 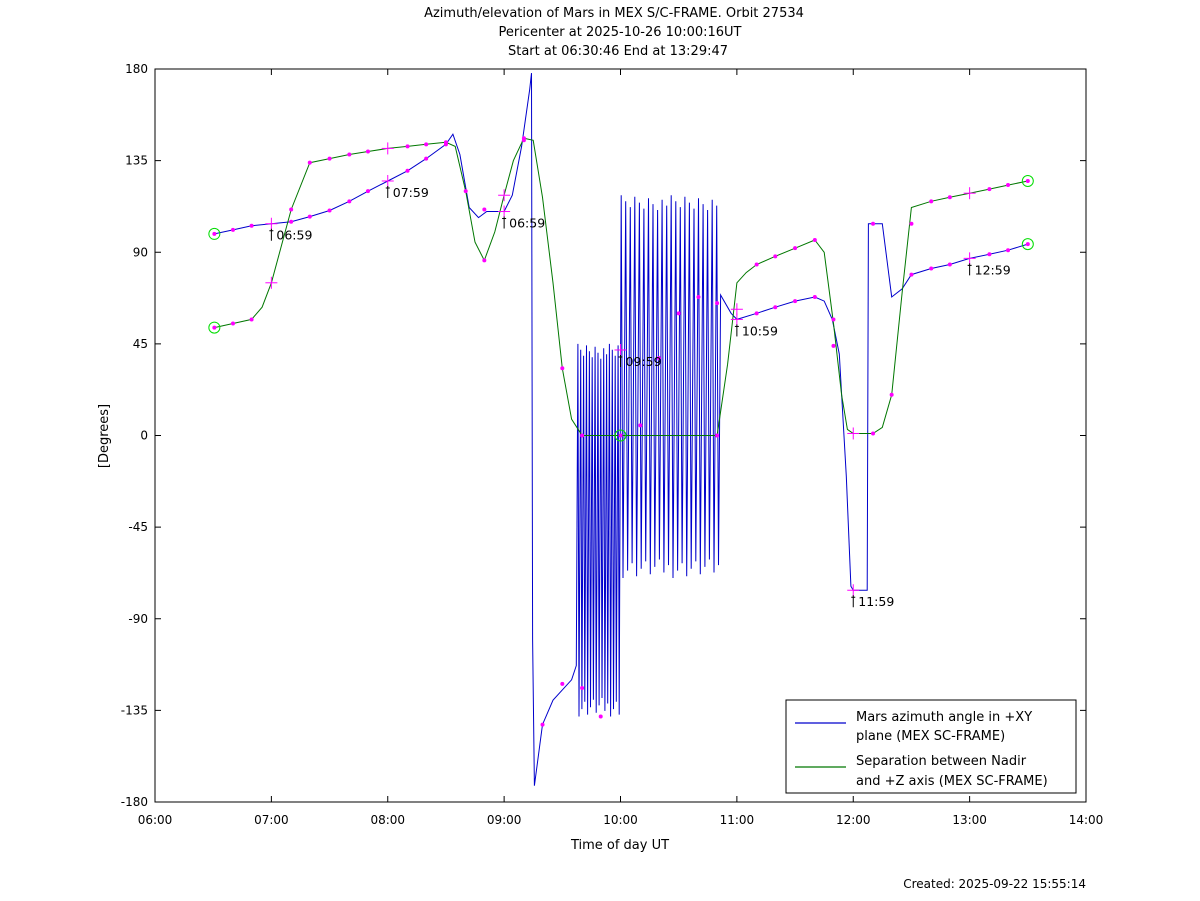 What do you see at coordinates (941, 761) in the screenshot?
I see `legend-label-separation-1: Separation between Nadir` at bounding box center [941, 761].